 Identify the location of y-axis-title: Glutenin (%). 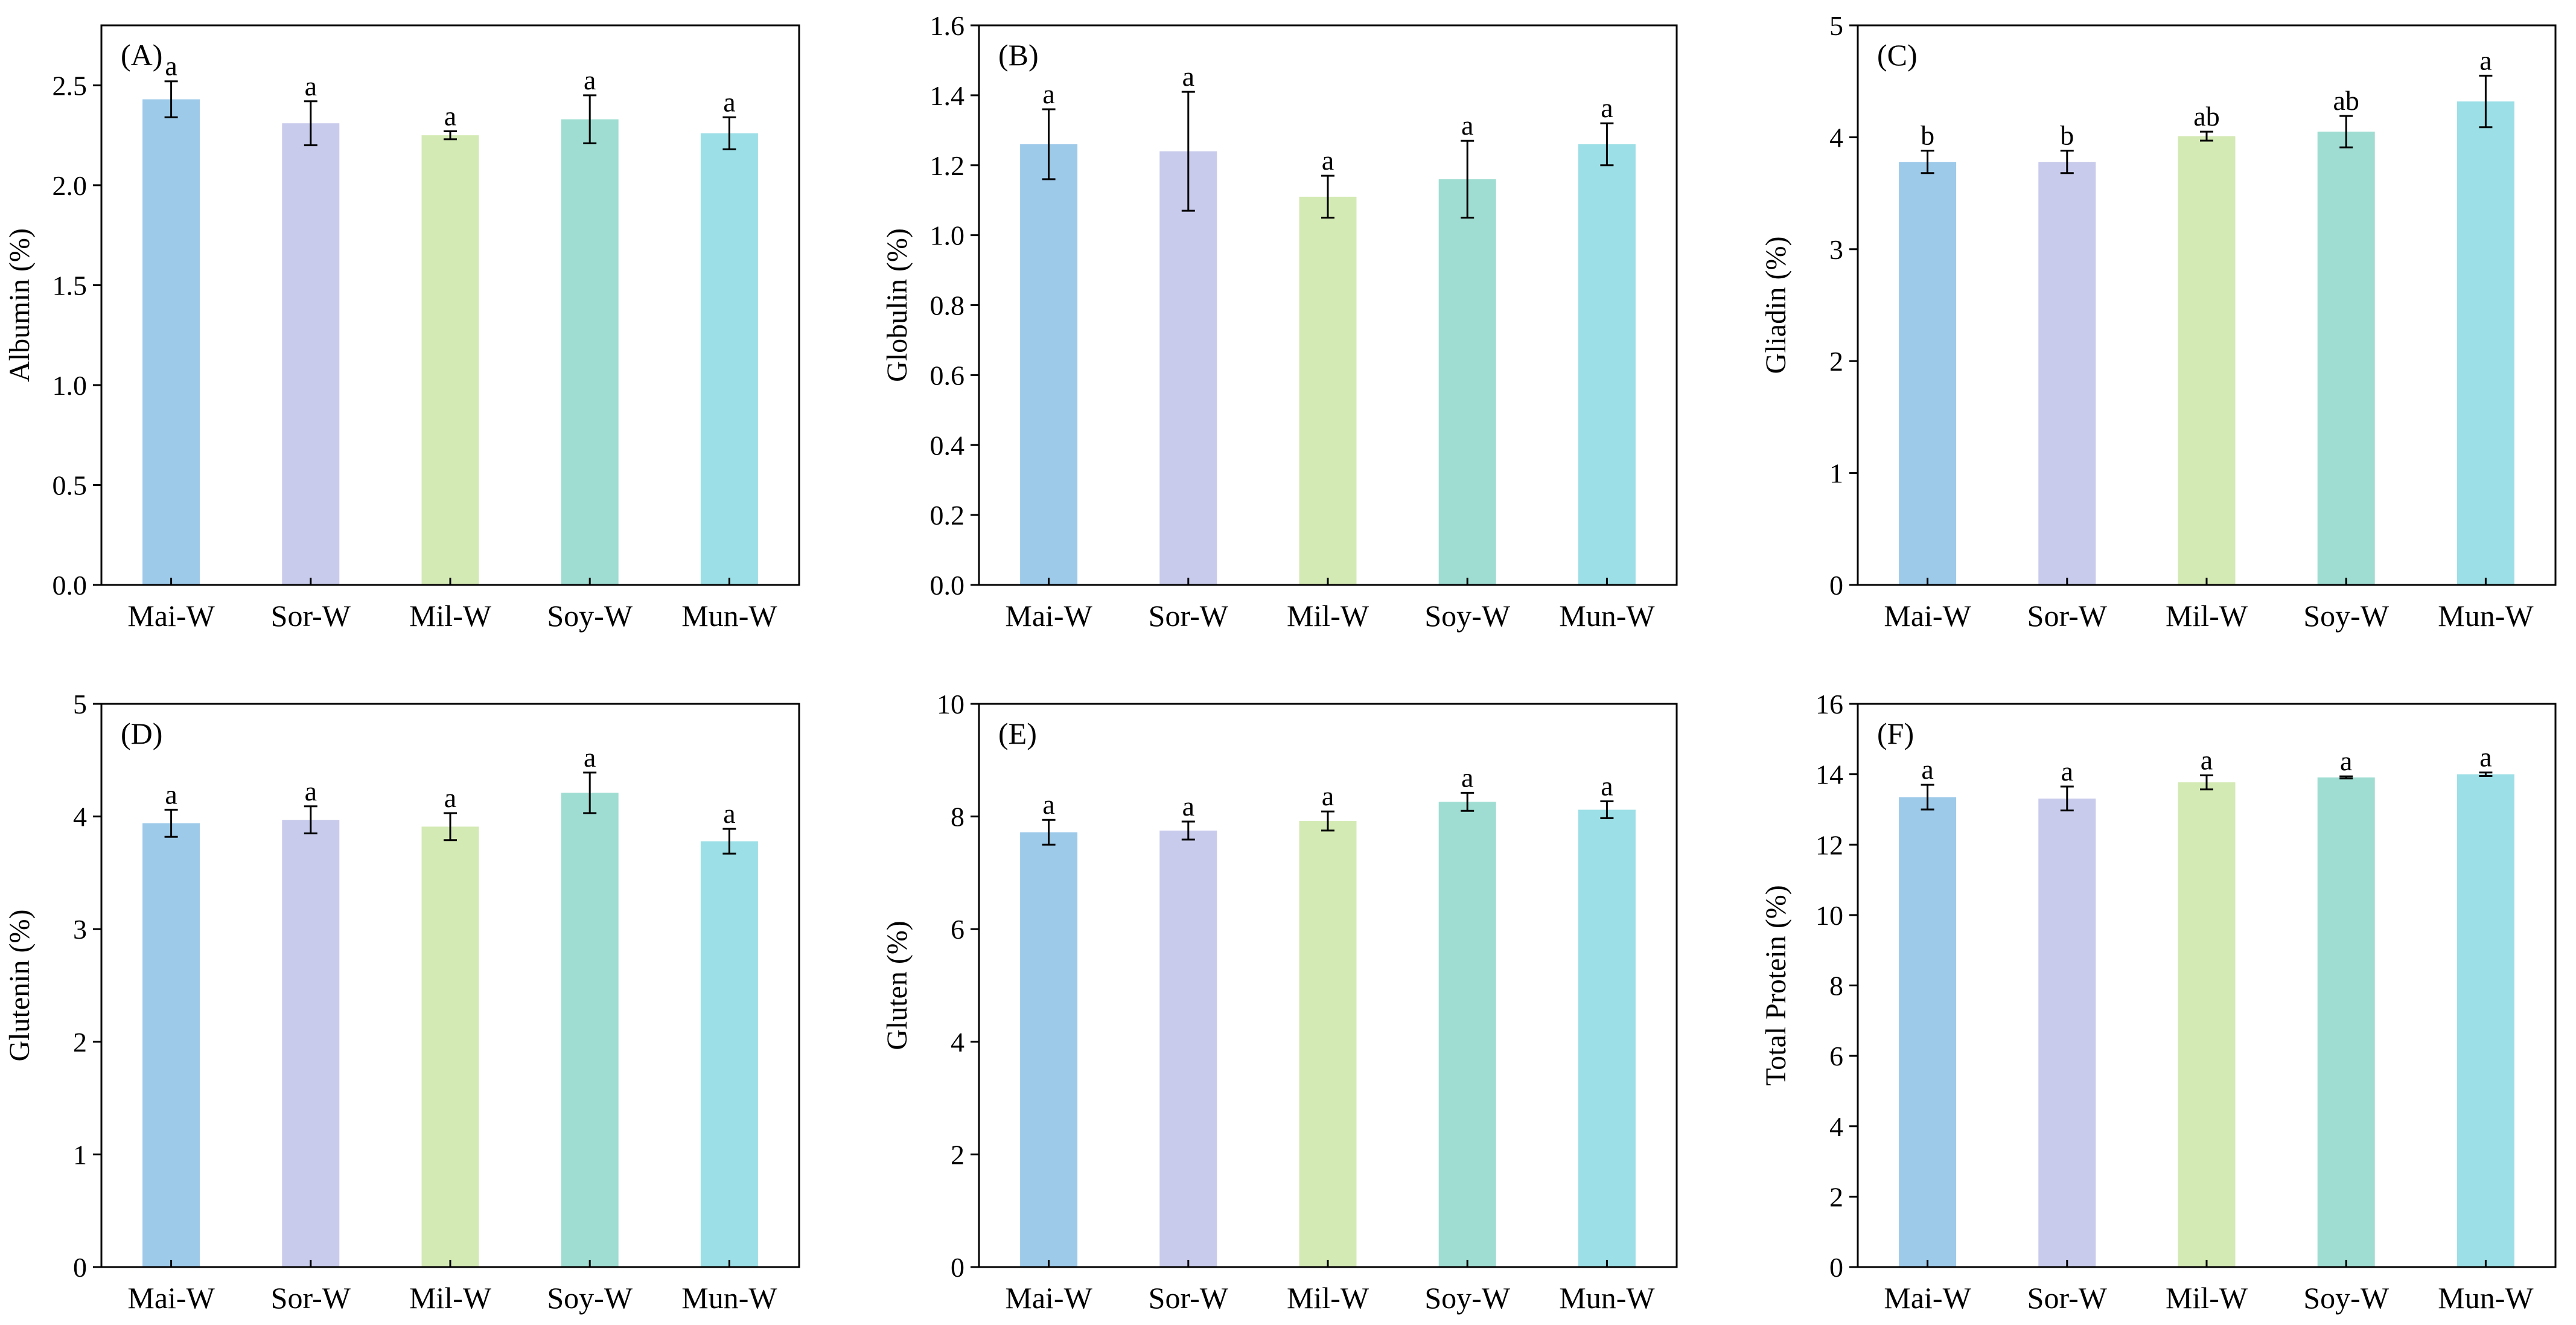
(20, 986).